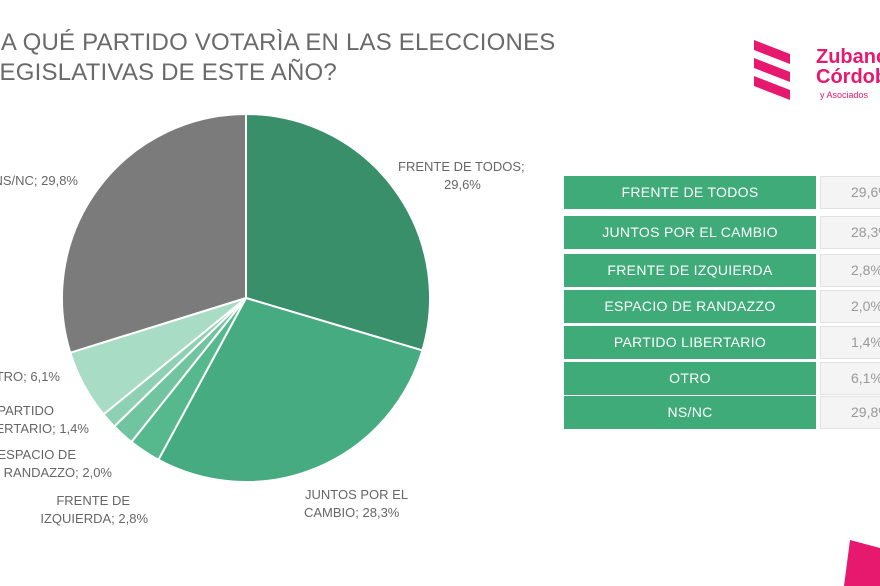 The image size is (880, 586). I want to click on label-frente-de-todos-line-2: 29,6%, so click(462, 184).